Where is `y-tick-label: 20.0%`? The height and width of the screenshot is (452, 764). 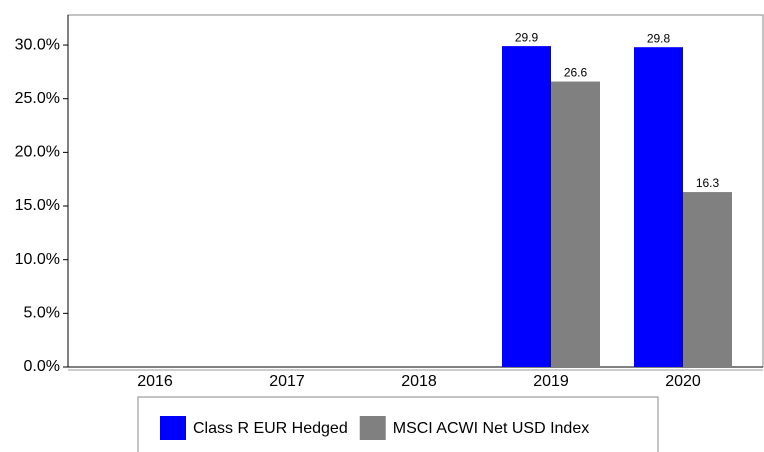 y-tick-label: 20.0% is located at coordinates (37, 152).